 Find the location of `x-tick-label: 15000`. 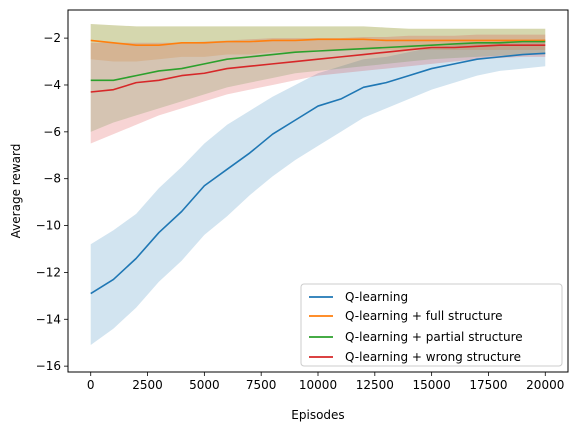

x-tick-label: 15000 is located at coordinates (432, 385).